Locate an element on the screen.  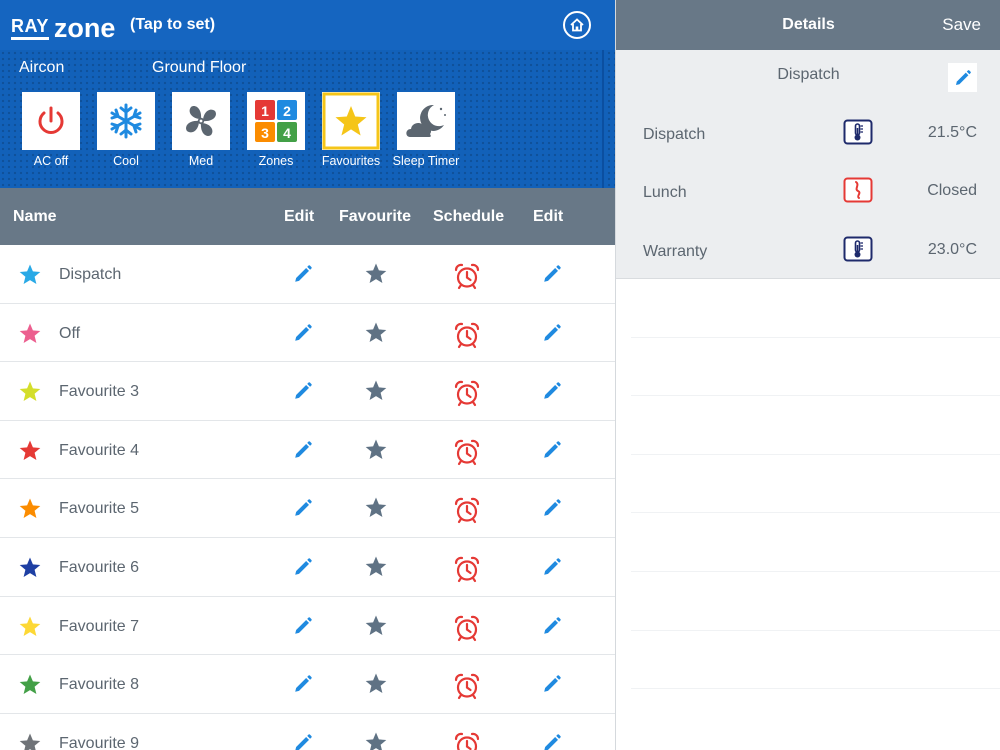
favourite-row: Dispatch is located at coordinates (307, 274).